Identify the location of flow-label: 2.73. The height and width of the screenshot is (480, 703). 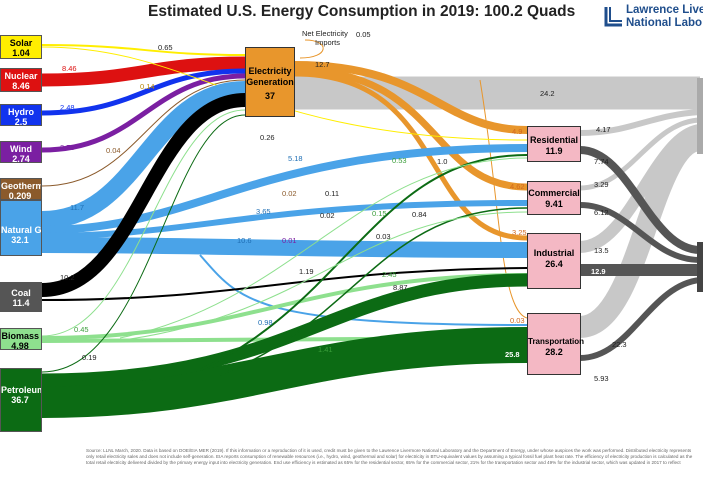
(67, 147).